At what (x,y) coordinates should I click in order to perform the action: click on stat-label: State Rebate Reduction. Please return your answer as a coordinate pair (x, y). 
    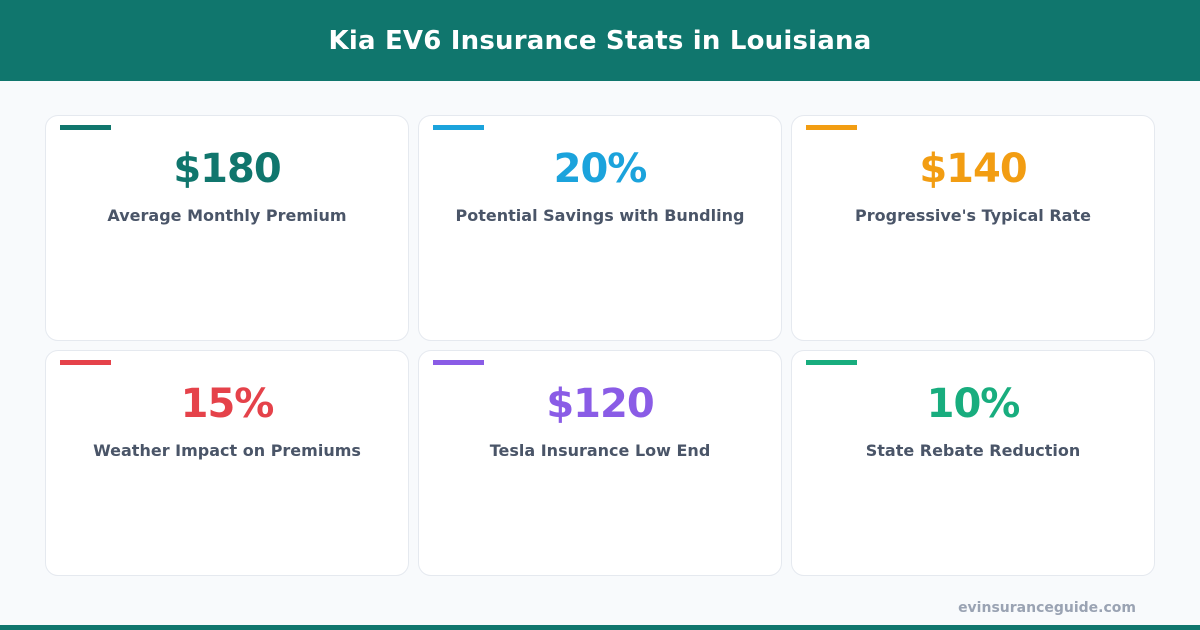
    Looking at the image, I should click on (973, 450).